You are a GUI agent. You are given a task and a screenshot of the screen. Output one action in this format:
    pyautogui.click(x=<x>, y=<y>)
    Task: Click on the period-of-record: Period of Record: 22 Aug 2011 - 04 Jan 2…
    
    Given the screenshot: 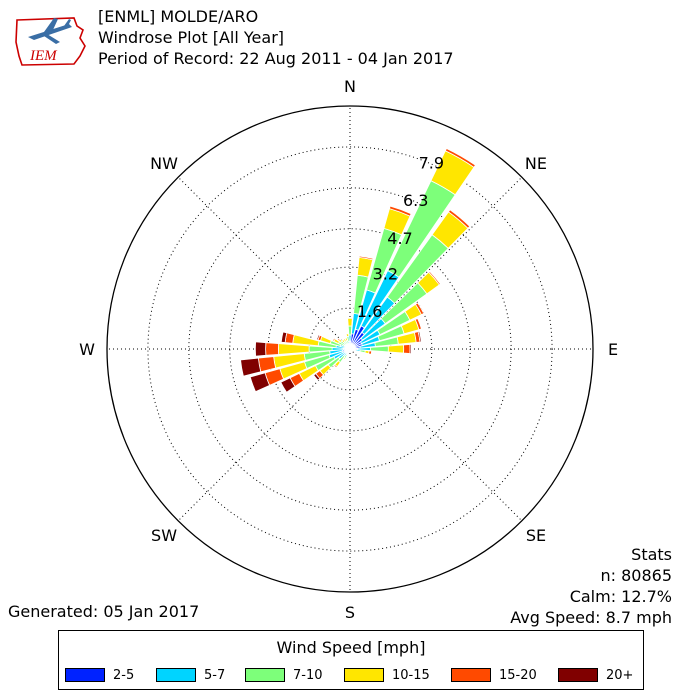 What is the action you would take?
    pyautogui.click(x=276, y=58)
    